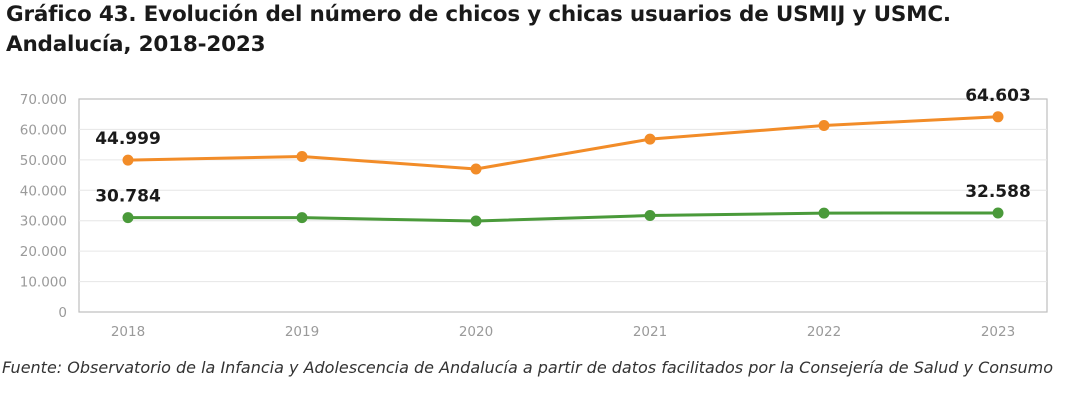 The height and width of the screenshot is (406, 1080). Describe the element at coordinates (650, 332) in the screenshot. I see `x-tick-label: 2021` at that location.